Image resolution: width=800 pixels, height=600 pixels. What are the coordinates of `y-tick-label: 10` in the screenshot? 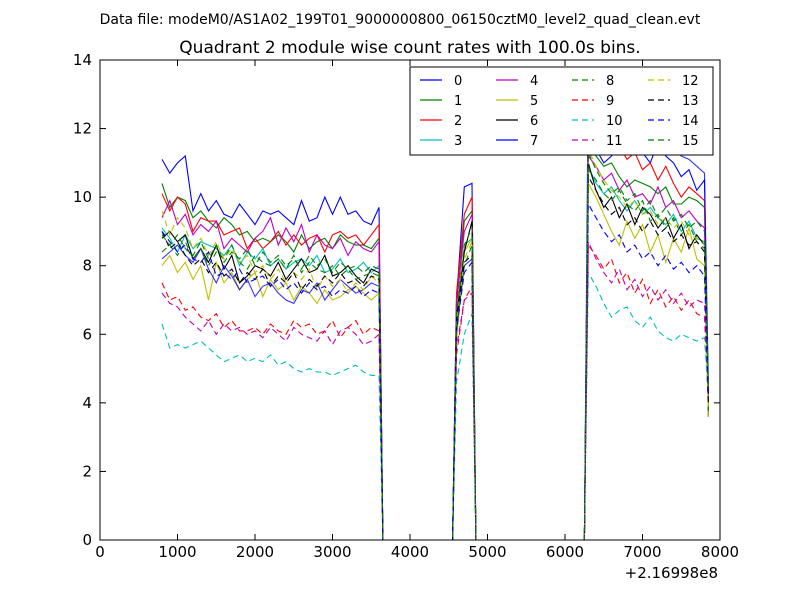 It's located at (82, 197).